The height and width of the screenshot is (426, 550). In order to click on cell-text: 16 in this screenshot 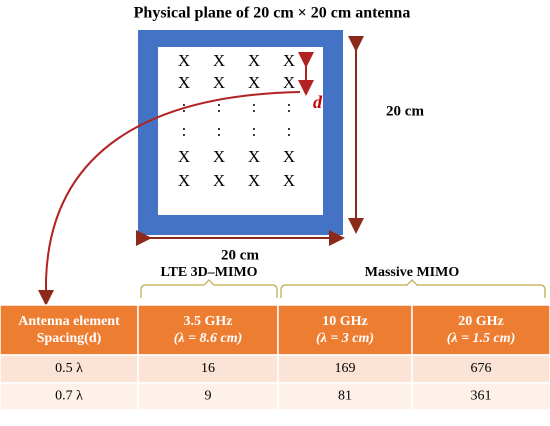, I will do `click(208, 368)`.